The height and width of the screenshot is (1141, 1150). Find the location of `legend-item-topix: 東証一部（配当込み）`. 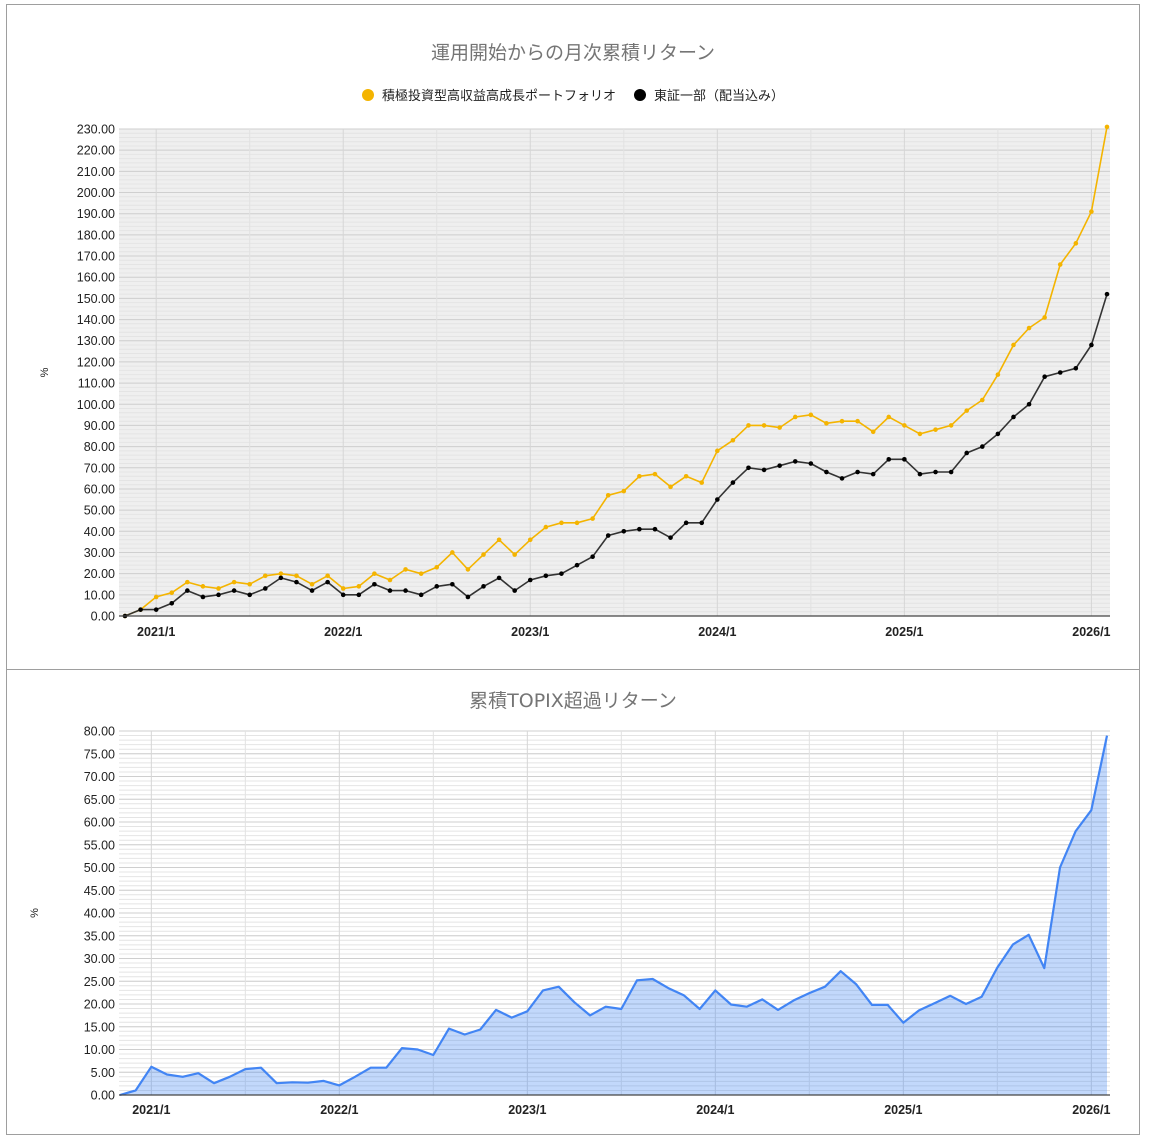

legend-item-topix: 東証一部（配当込み） is located at coordinates (709, 94).